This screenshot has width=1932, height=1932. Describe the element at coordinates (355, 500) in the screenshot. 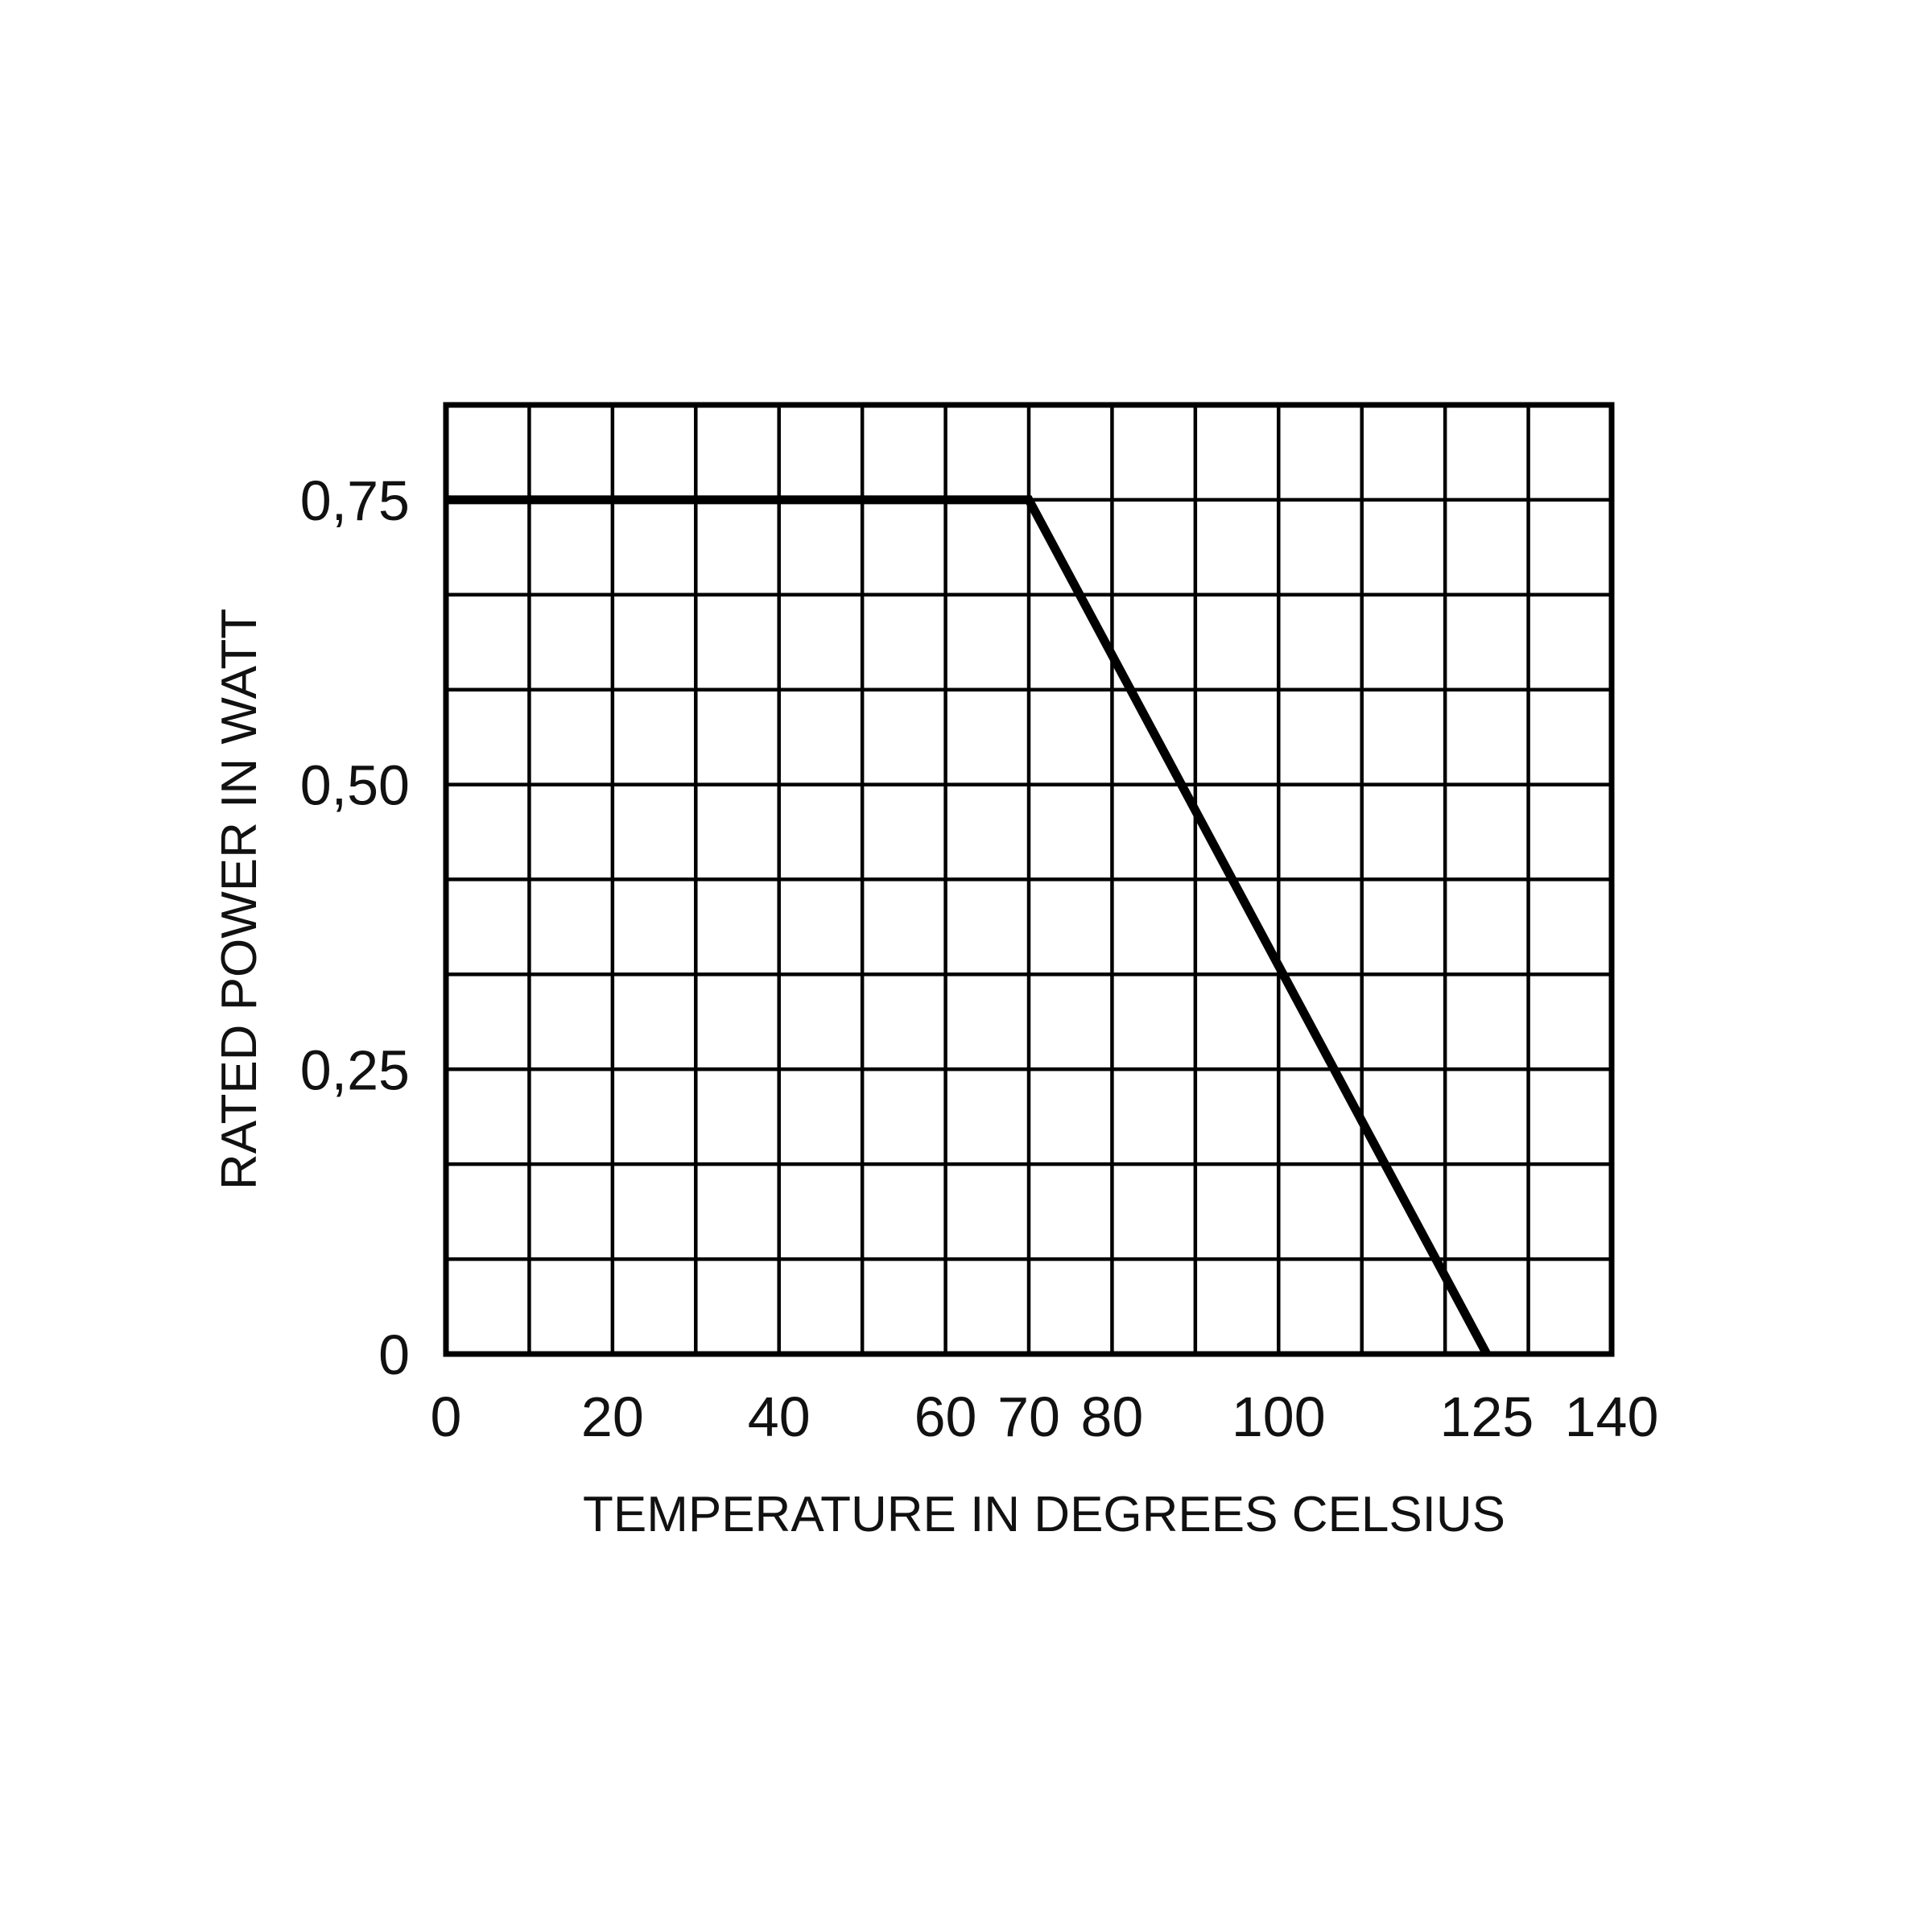

I see `y-tick-label: 0,75` at that location.